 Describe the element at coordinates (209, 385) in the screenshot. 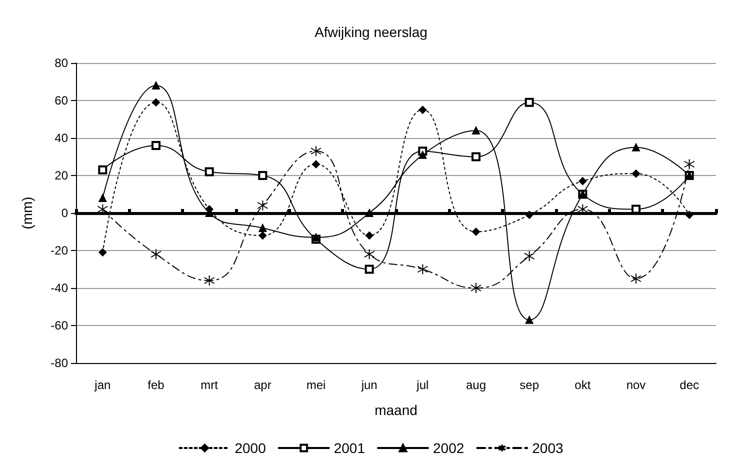

I see `x-tick-label: mrt` at that location.